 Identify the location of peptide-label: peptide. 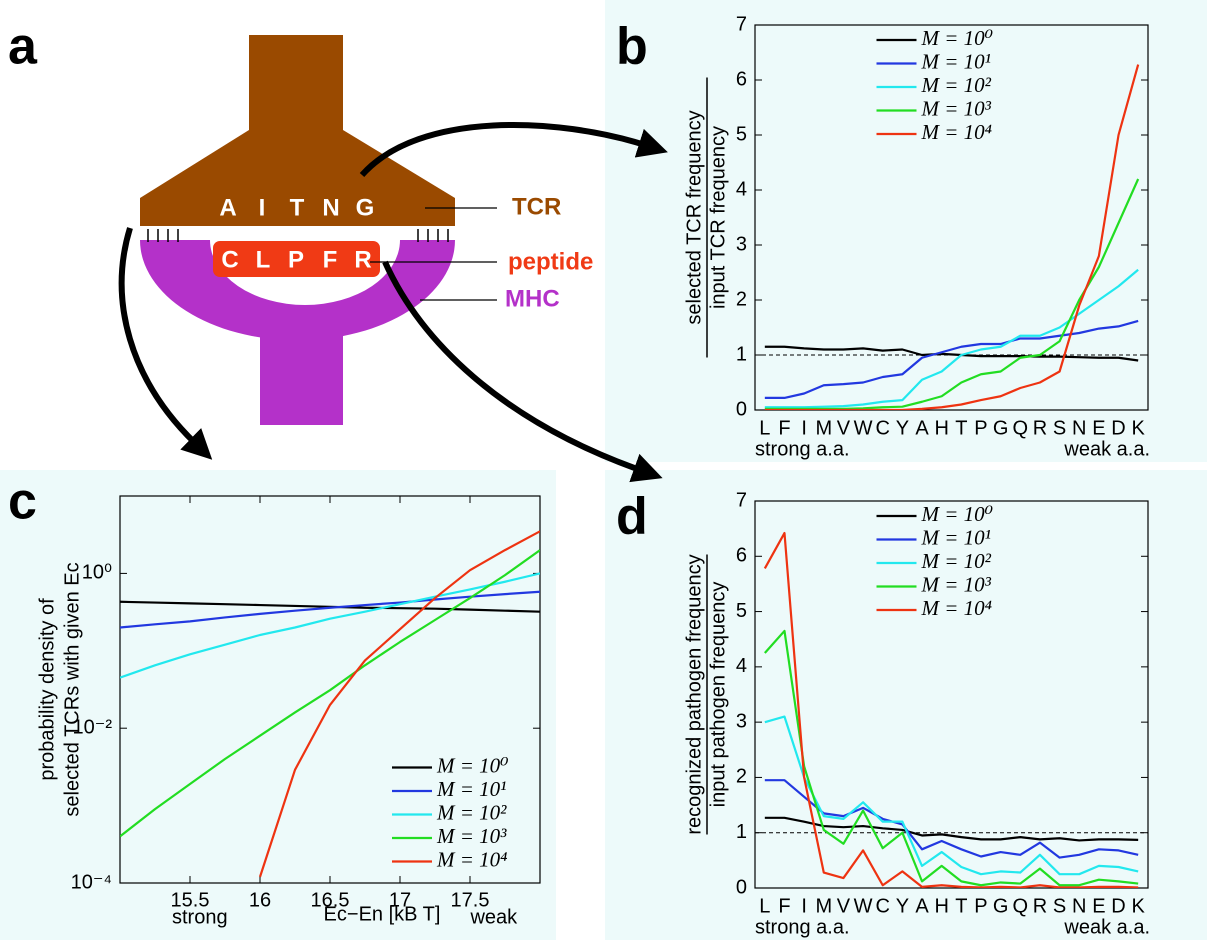
(550, 261).